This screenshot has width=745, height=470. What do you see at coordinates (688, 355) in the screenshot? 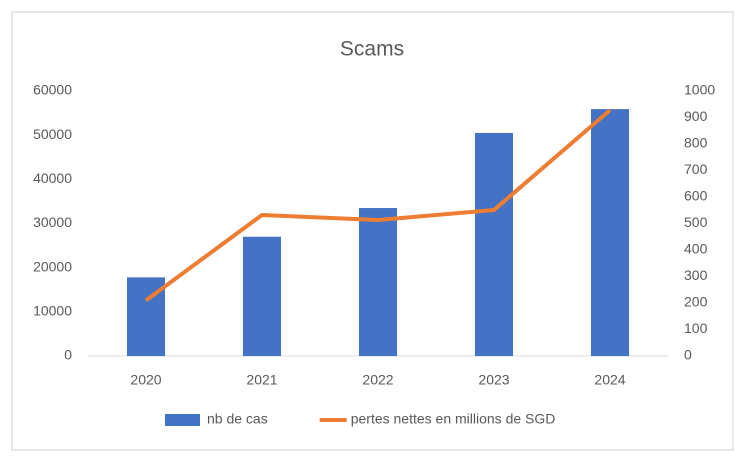
I see `y2-tick-label: 0` at bounding box center [688, 355].